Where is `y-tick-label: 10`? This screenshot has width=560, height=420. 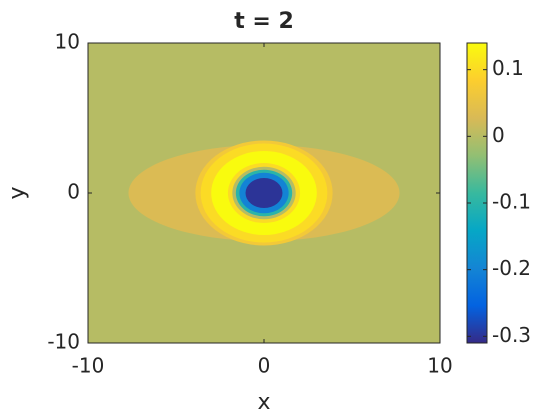
y-tick-label: 10 is located at coordinates (67, 42).